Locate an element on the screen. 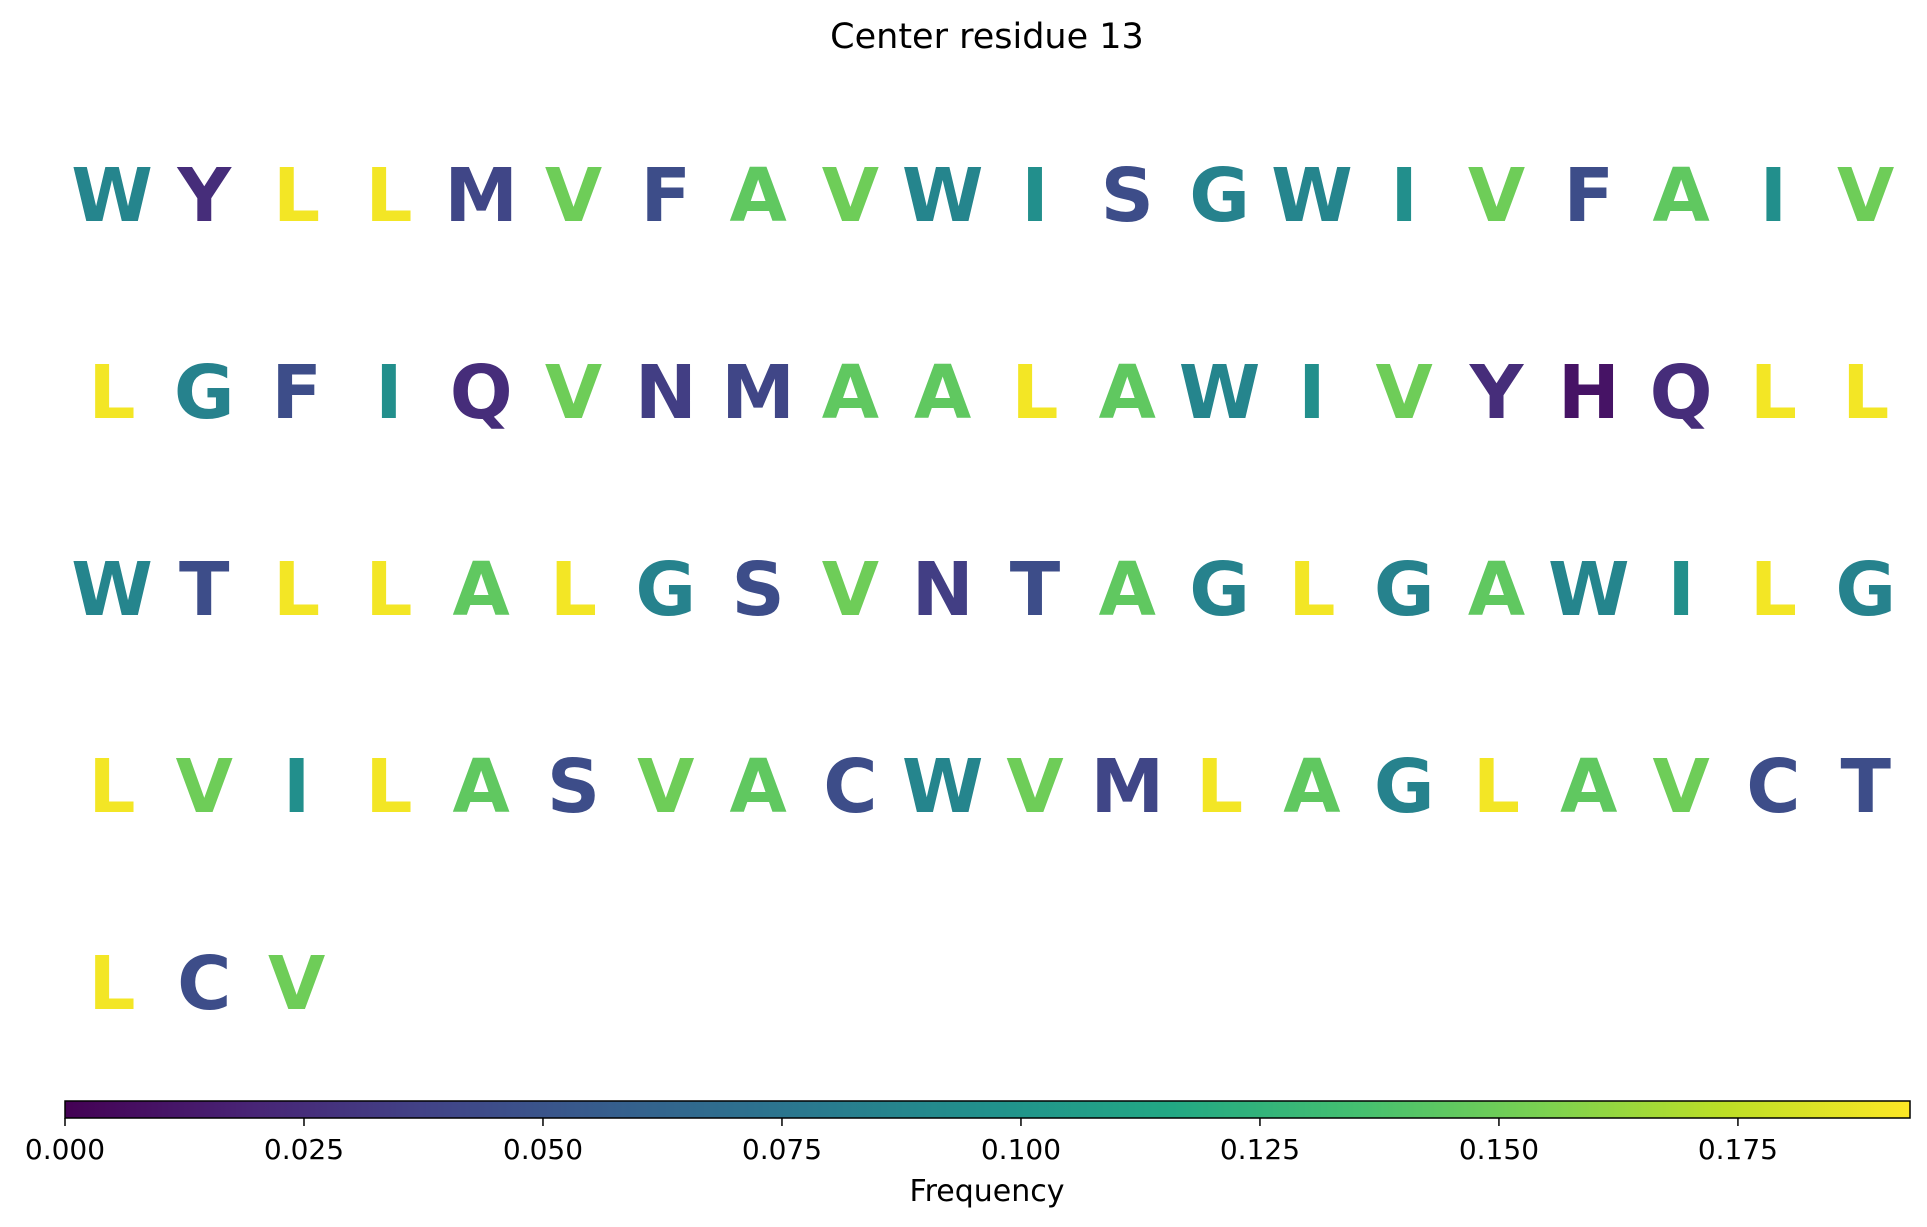 Image resolution: width=1927 pixels, height=1227 pixels. colorbar-tick-label: 0.125 is located at coordinates (1260, 1149).